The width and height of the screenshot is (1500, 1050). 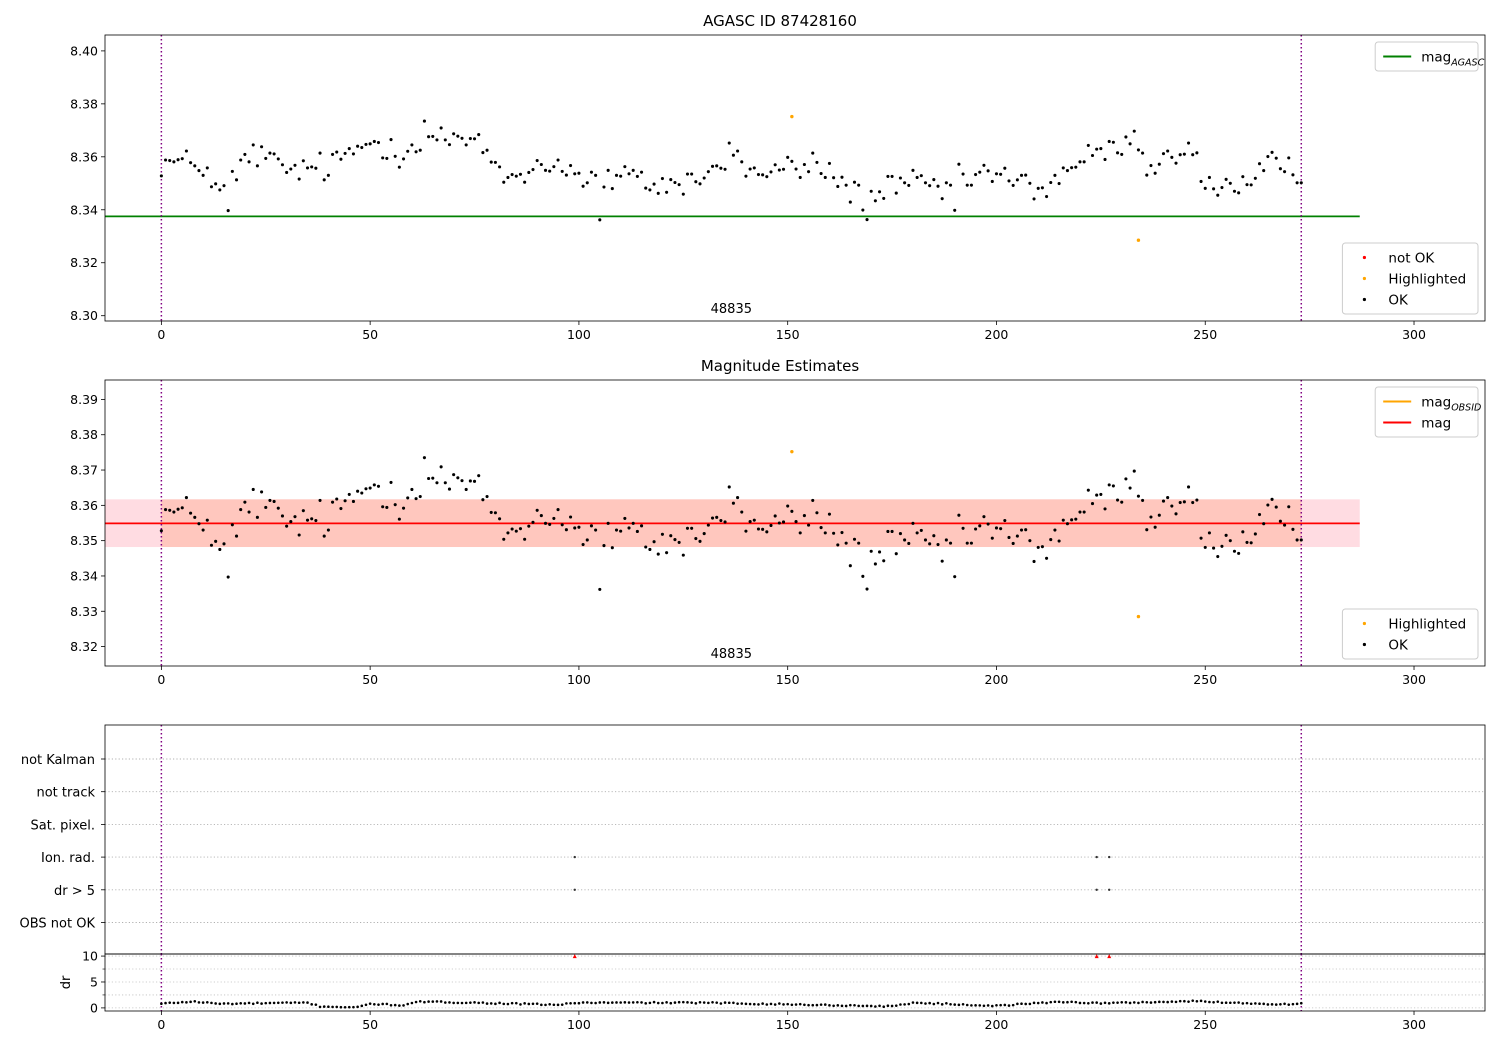 I want to click on y-tick-label: 8.37, so click(x=84, y=470).